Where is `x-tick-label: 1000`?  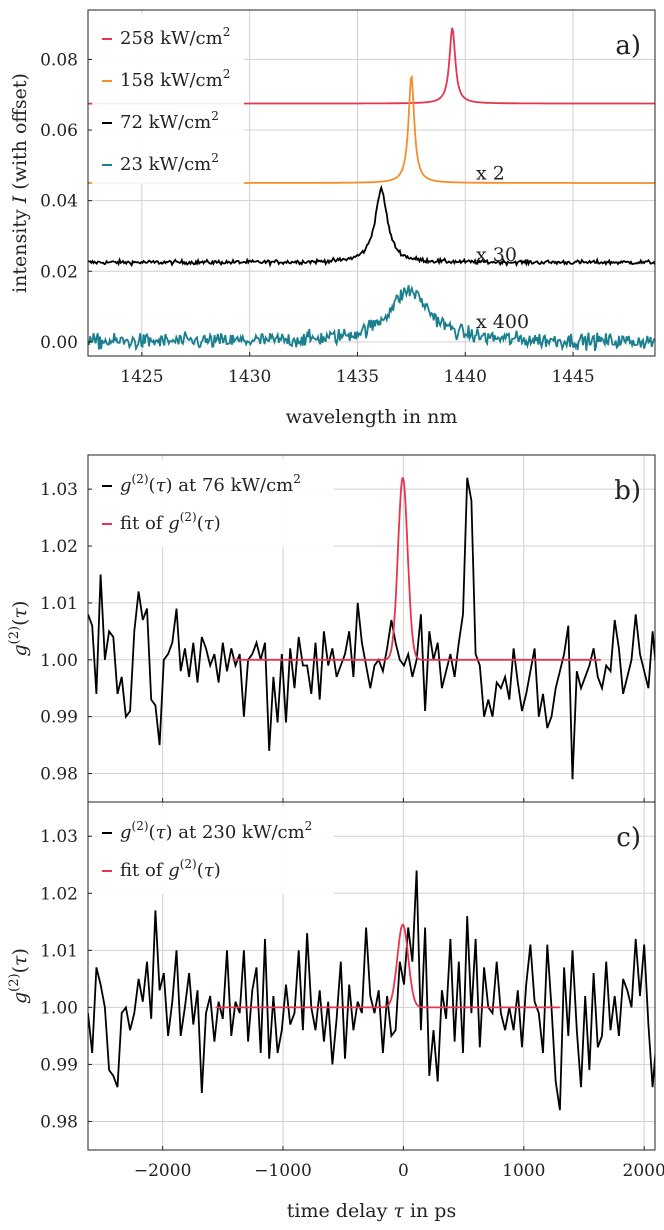
x-tick-label: 1000 is located at coordinates (523, 1171).